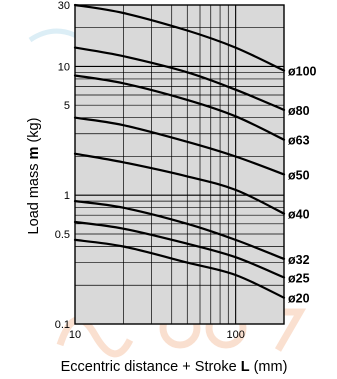 The width and height of the screenshot is (337, 379). What do you see at coordinates (299, 111) in the screenshot?
I see `series-label-1: ø80` at bounding box center [299, 111].